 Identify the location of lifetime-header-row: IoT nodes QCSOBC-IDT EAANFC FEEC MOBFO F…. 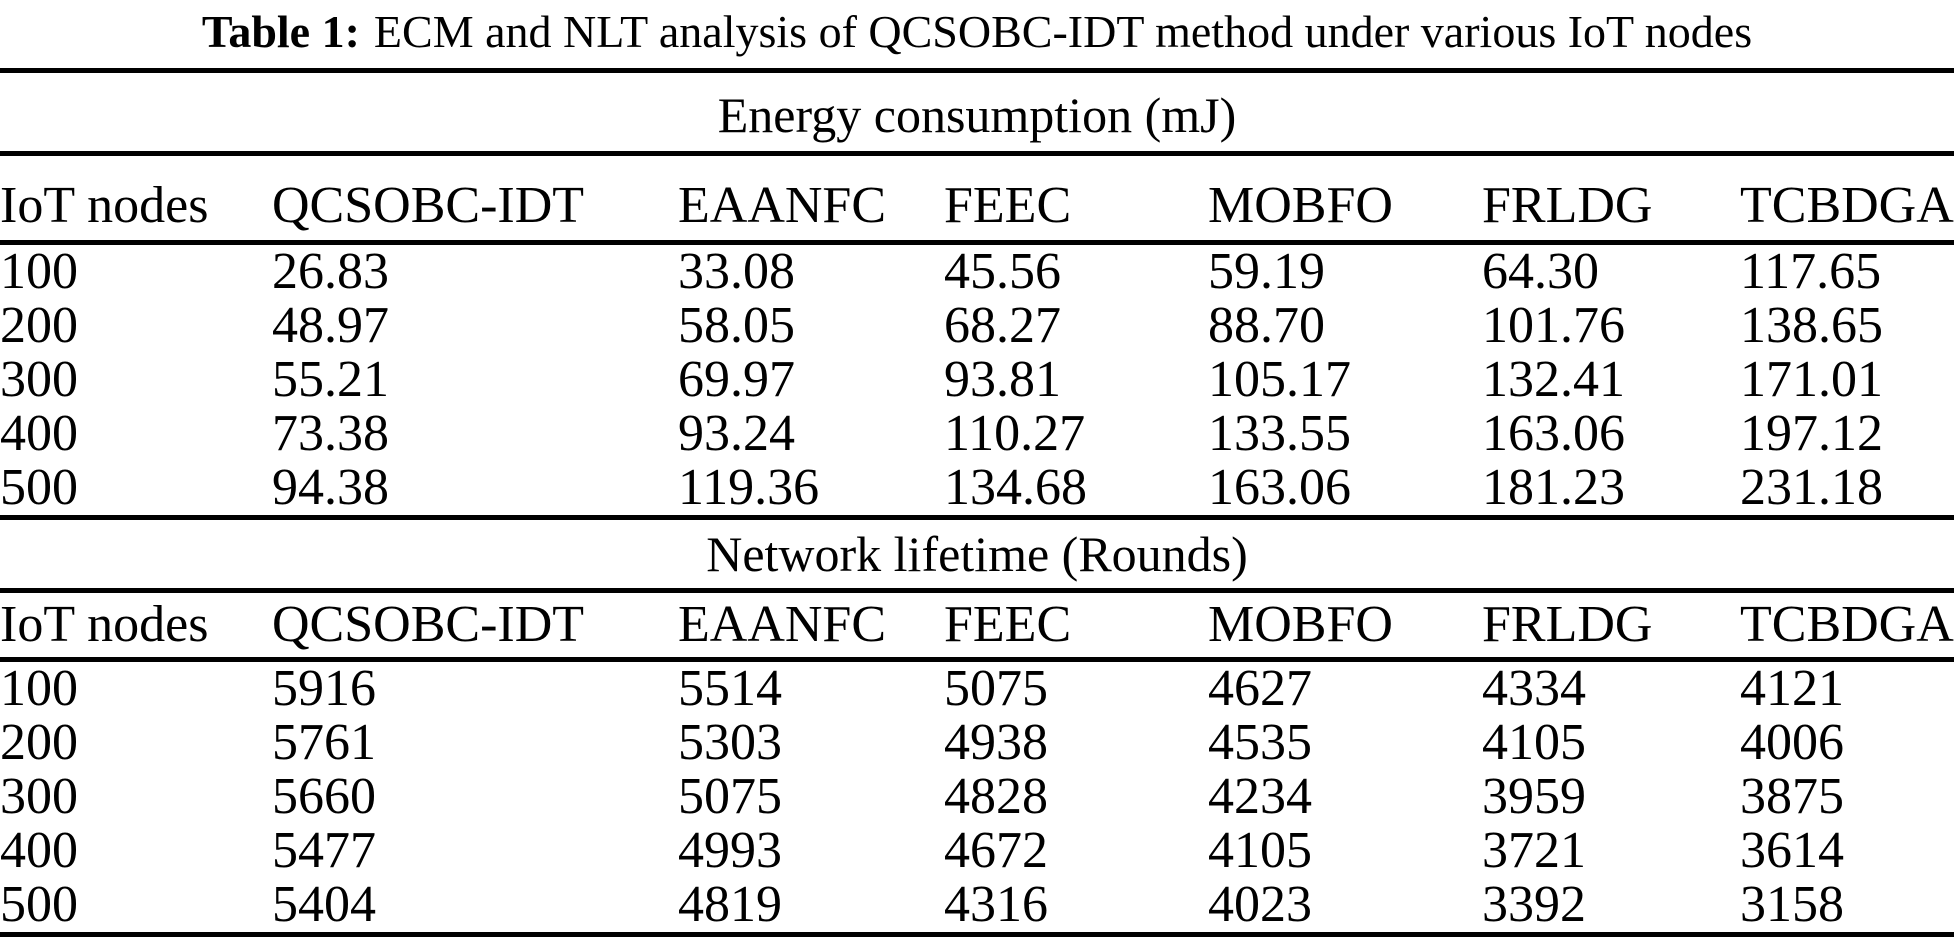
(977, 625).